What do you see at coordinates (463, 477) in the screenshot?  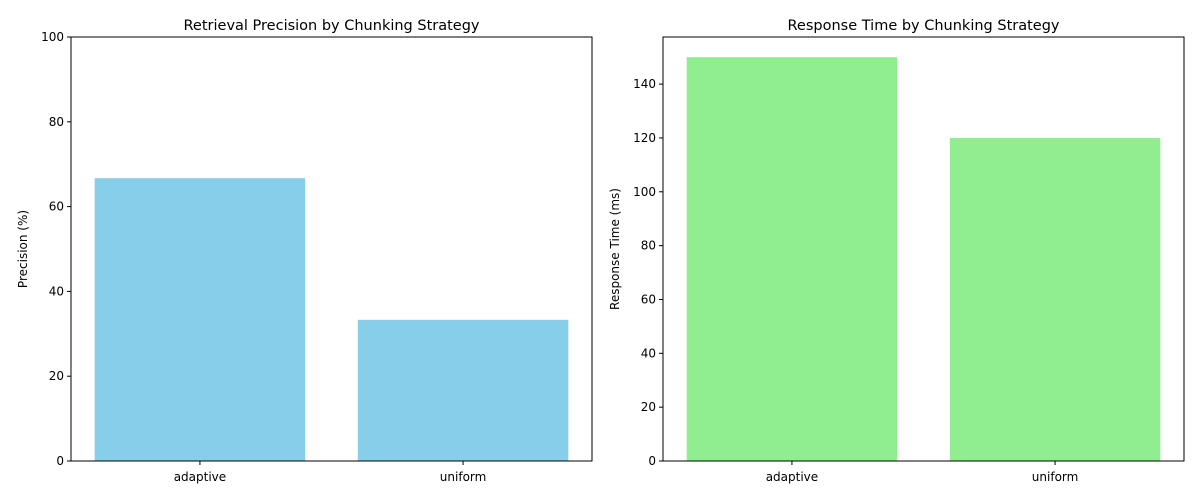 I see `precision-x-tick-label: uniform` at bounding box center [463, 477].